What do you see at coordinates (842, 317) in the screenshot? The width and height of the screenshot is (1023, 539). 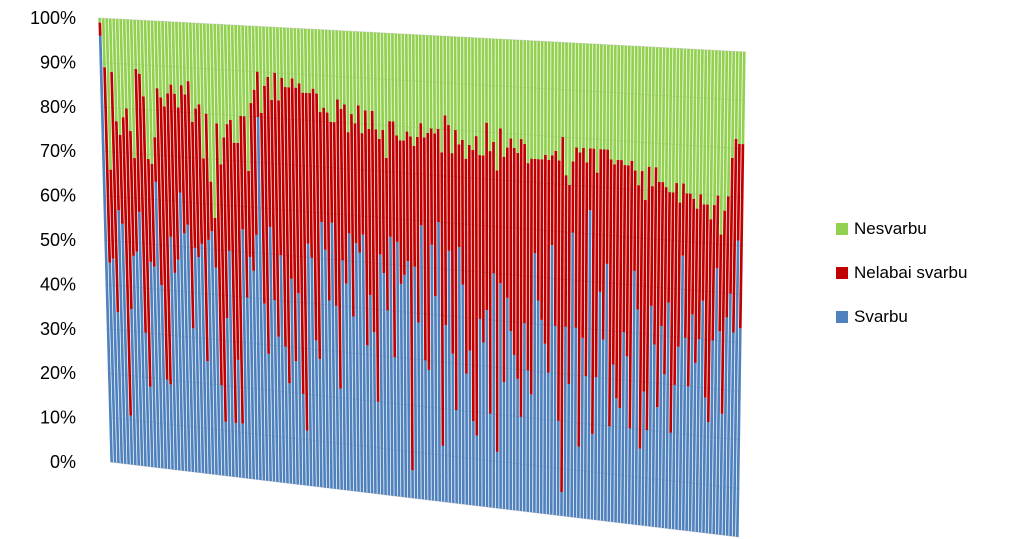 I see `legend-swatch-svarbu` at bounding box center [842, 317].